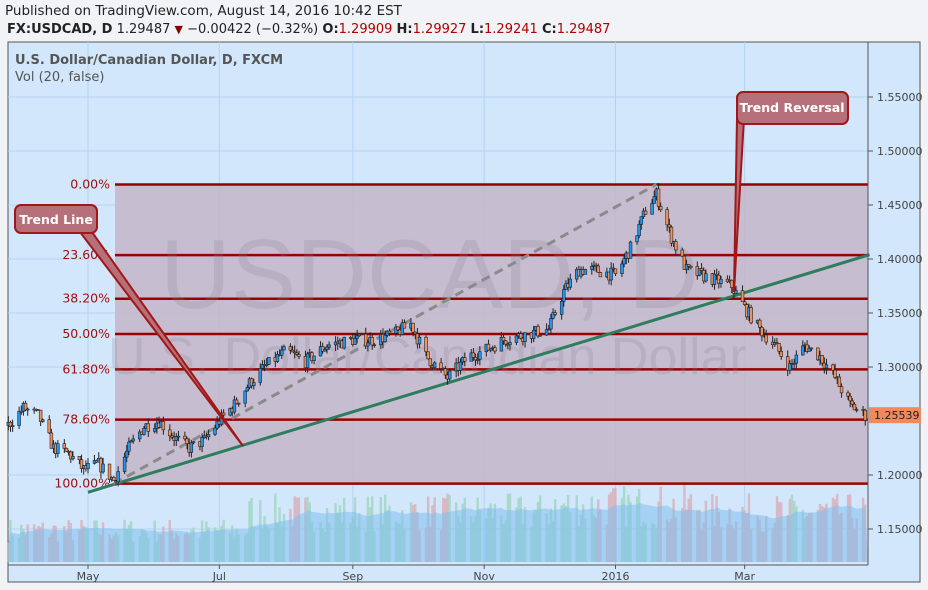 The image size is (928, 590). What do you see at coordinates (900, 151) in the screenshot?
I see `price-tick-label: 1.50000` at bounding box center [900, 151].